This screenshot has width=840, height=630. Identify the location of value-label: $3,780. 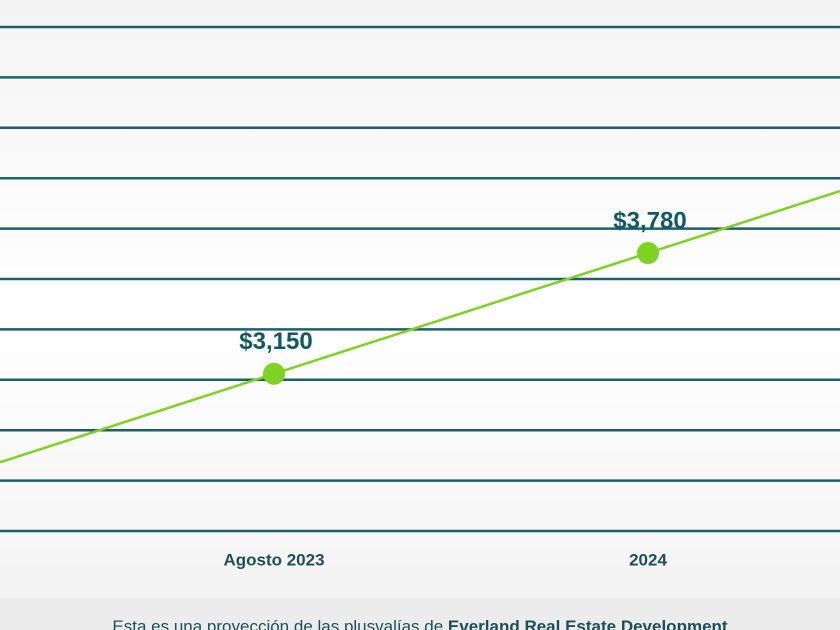
(649, 220).